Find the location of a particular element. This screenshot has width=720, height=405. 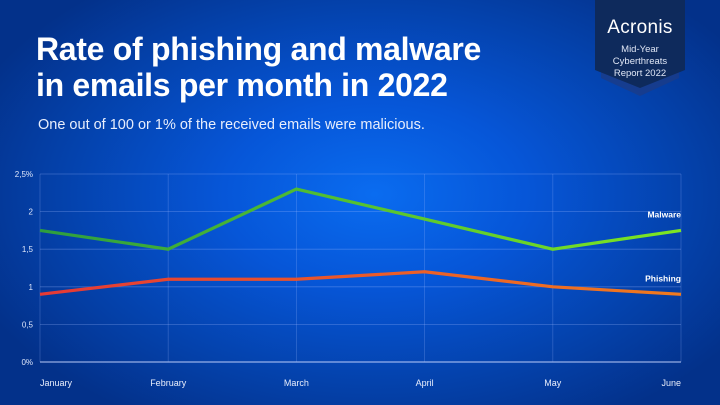

malware-series-label: Malware is located at coordinates (664, 214).